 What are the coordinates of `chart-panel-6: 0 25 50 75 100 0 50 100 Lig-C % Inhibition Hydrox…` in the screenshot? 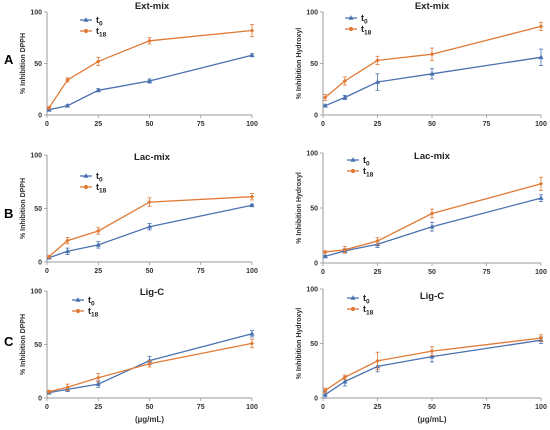 It's located at (421, 356).